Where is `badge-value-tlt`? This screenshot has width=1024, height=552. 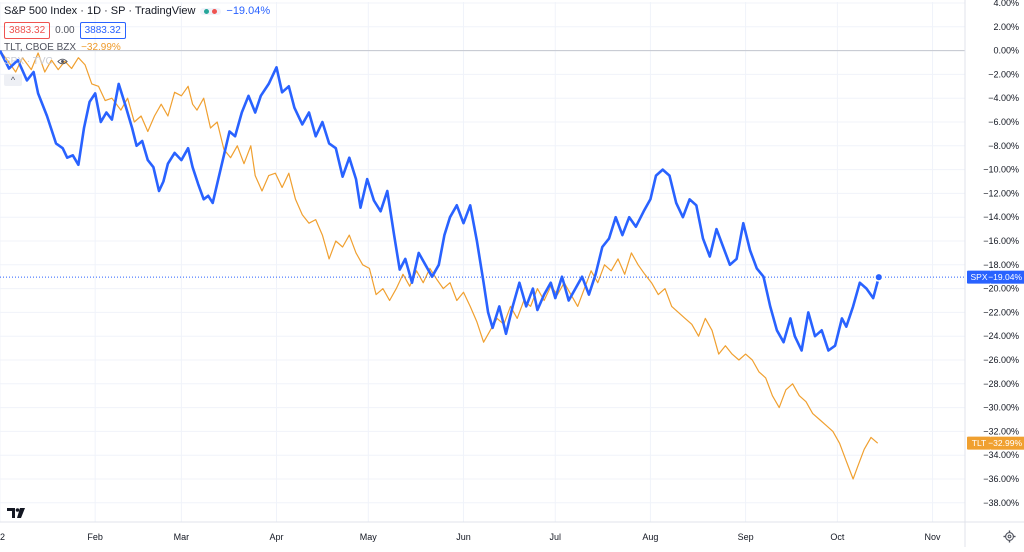 badge-value-tlt is located at coordinates (1007, 443).